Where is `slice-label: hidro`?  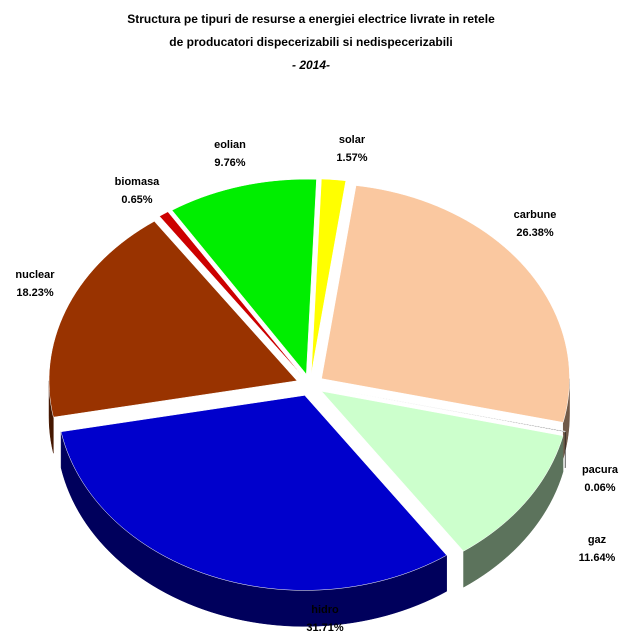
slice-label: hidro is located at coordinates (325, 610).